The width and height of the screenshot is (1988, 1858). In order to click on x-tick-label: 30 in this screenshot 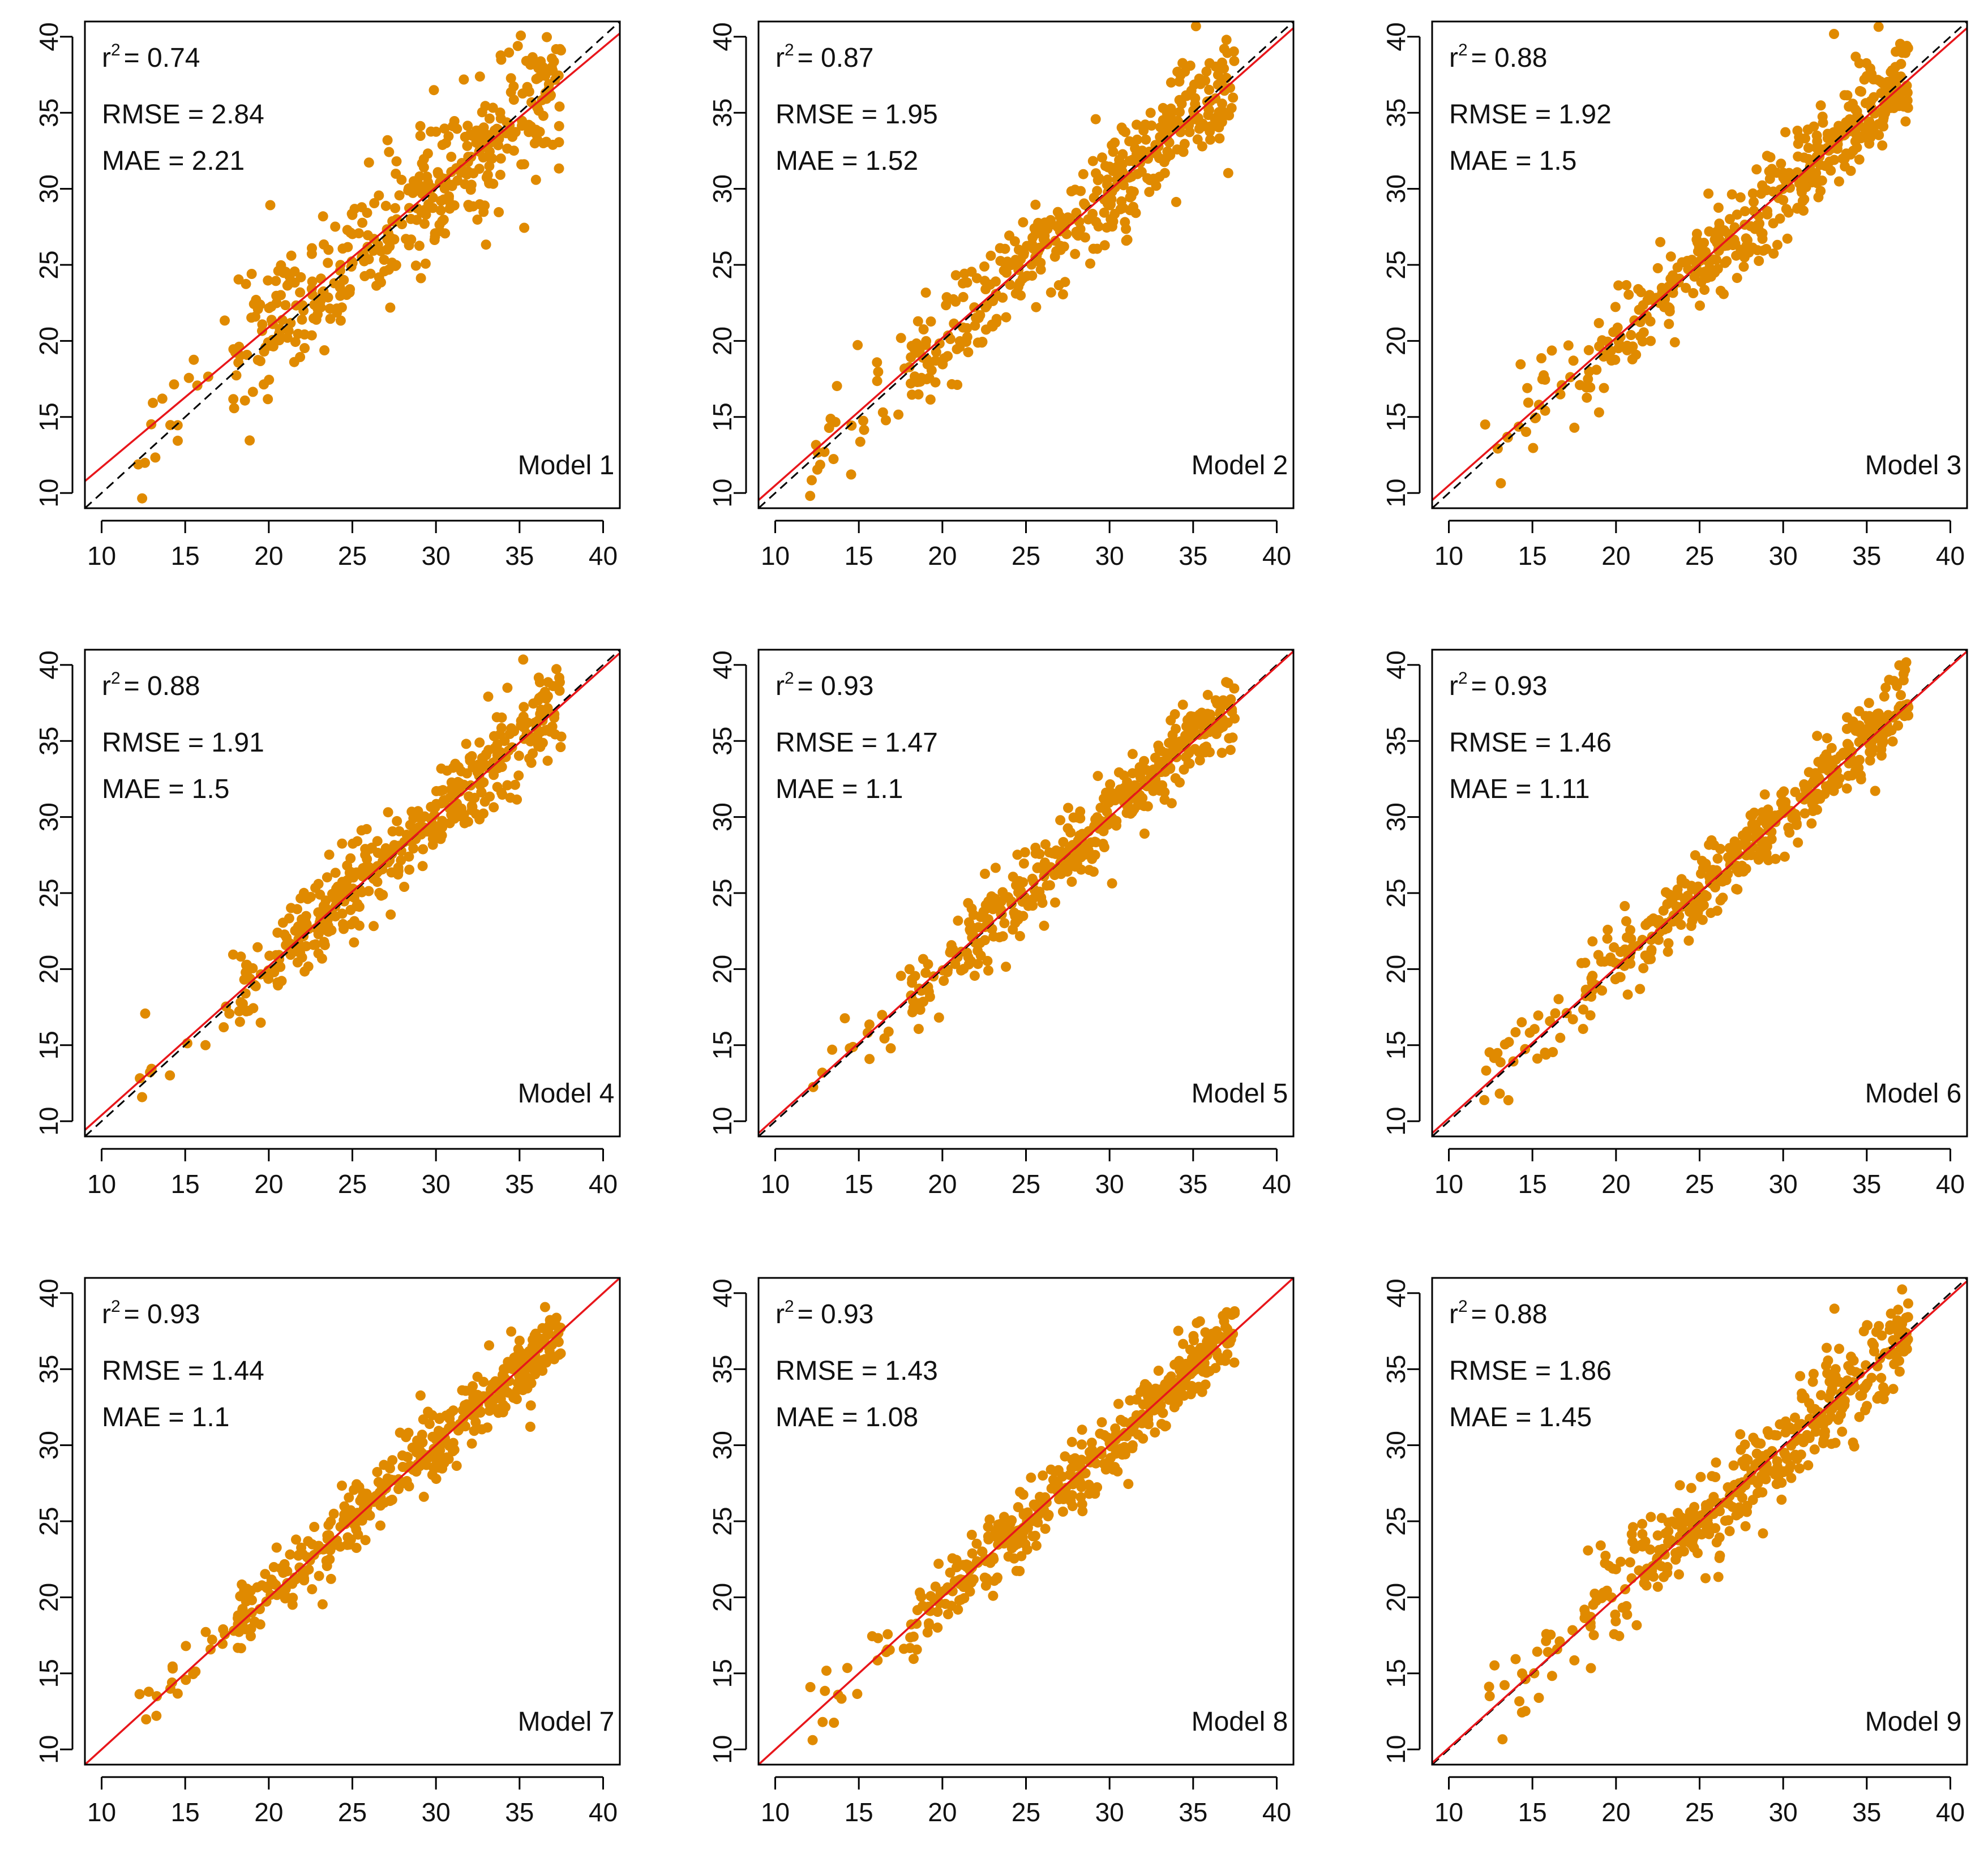, I will do `click(1110, 555)`.